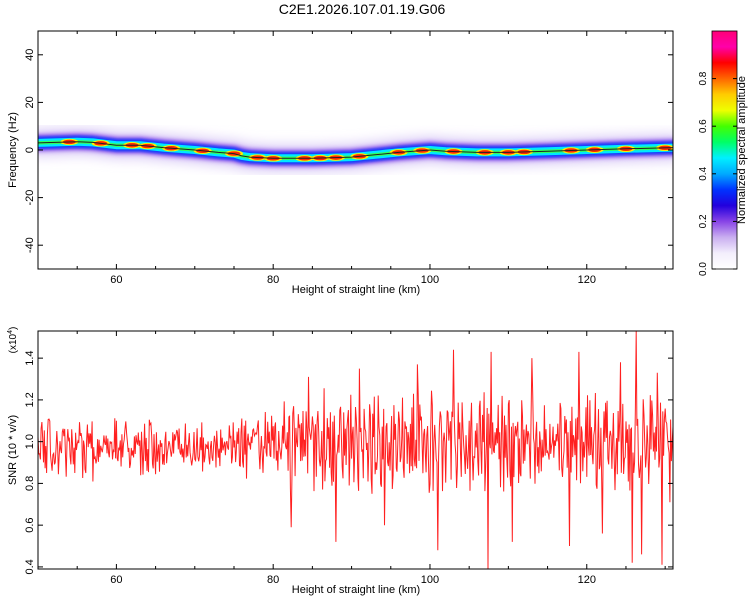 The height and width of the screenshot is (600, 750). Describe the element at coordinates (30, 441) in the screenshot. I see `y-tick-label: 1.0` at that location.